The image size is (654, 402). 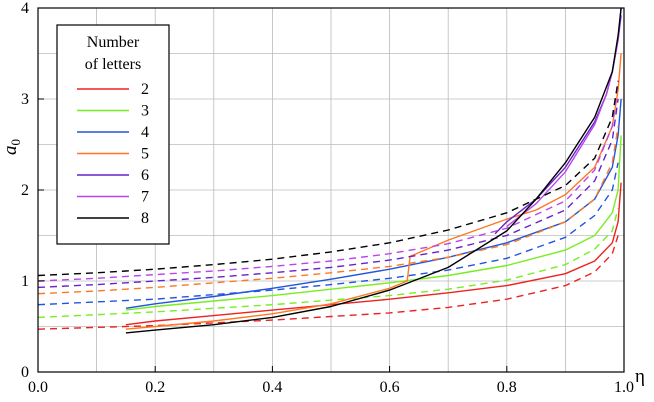 I want to click on legend-entries: 2 3 4 5 6 7 8, so click(x=113, y=154).